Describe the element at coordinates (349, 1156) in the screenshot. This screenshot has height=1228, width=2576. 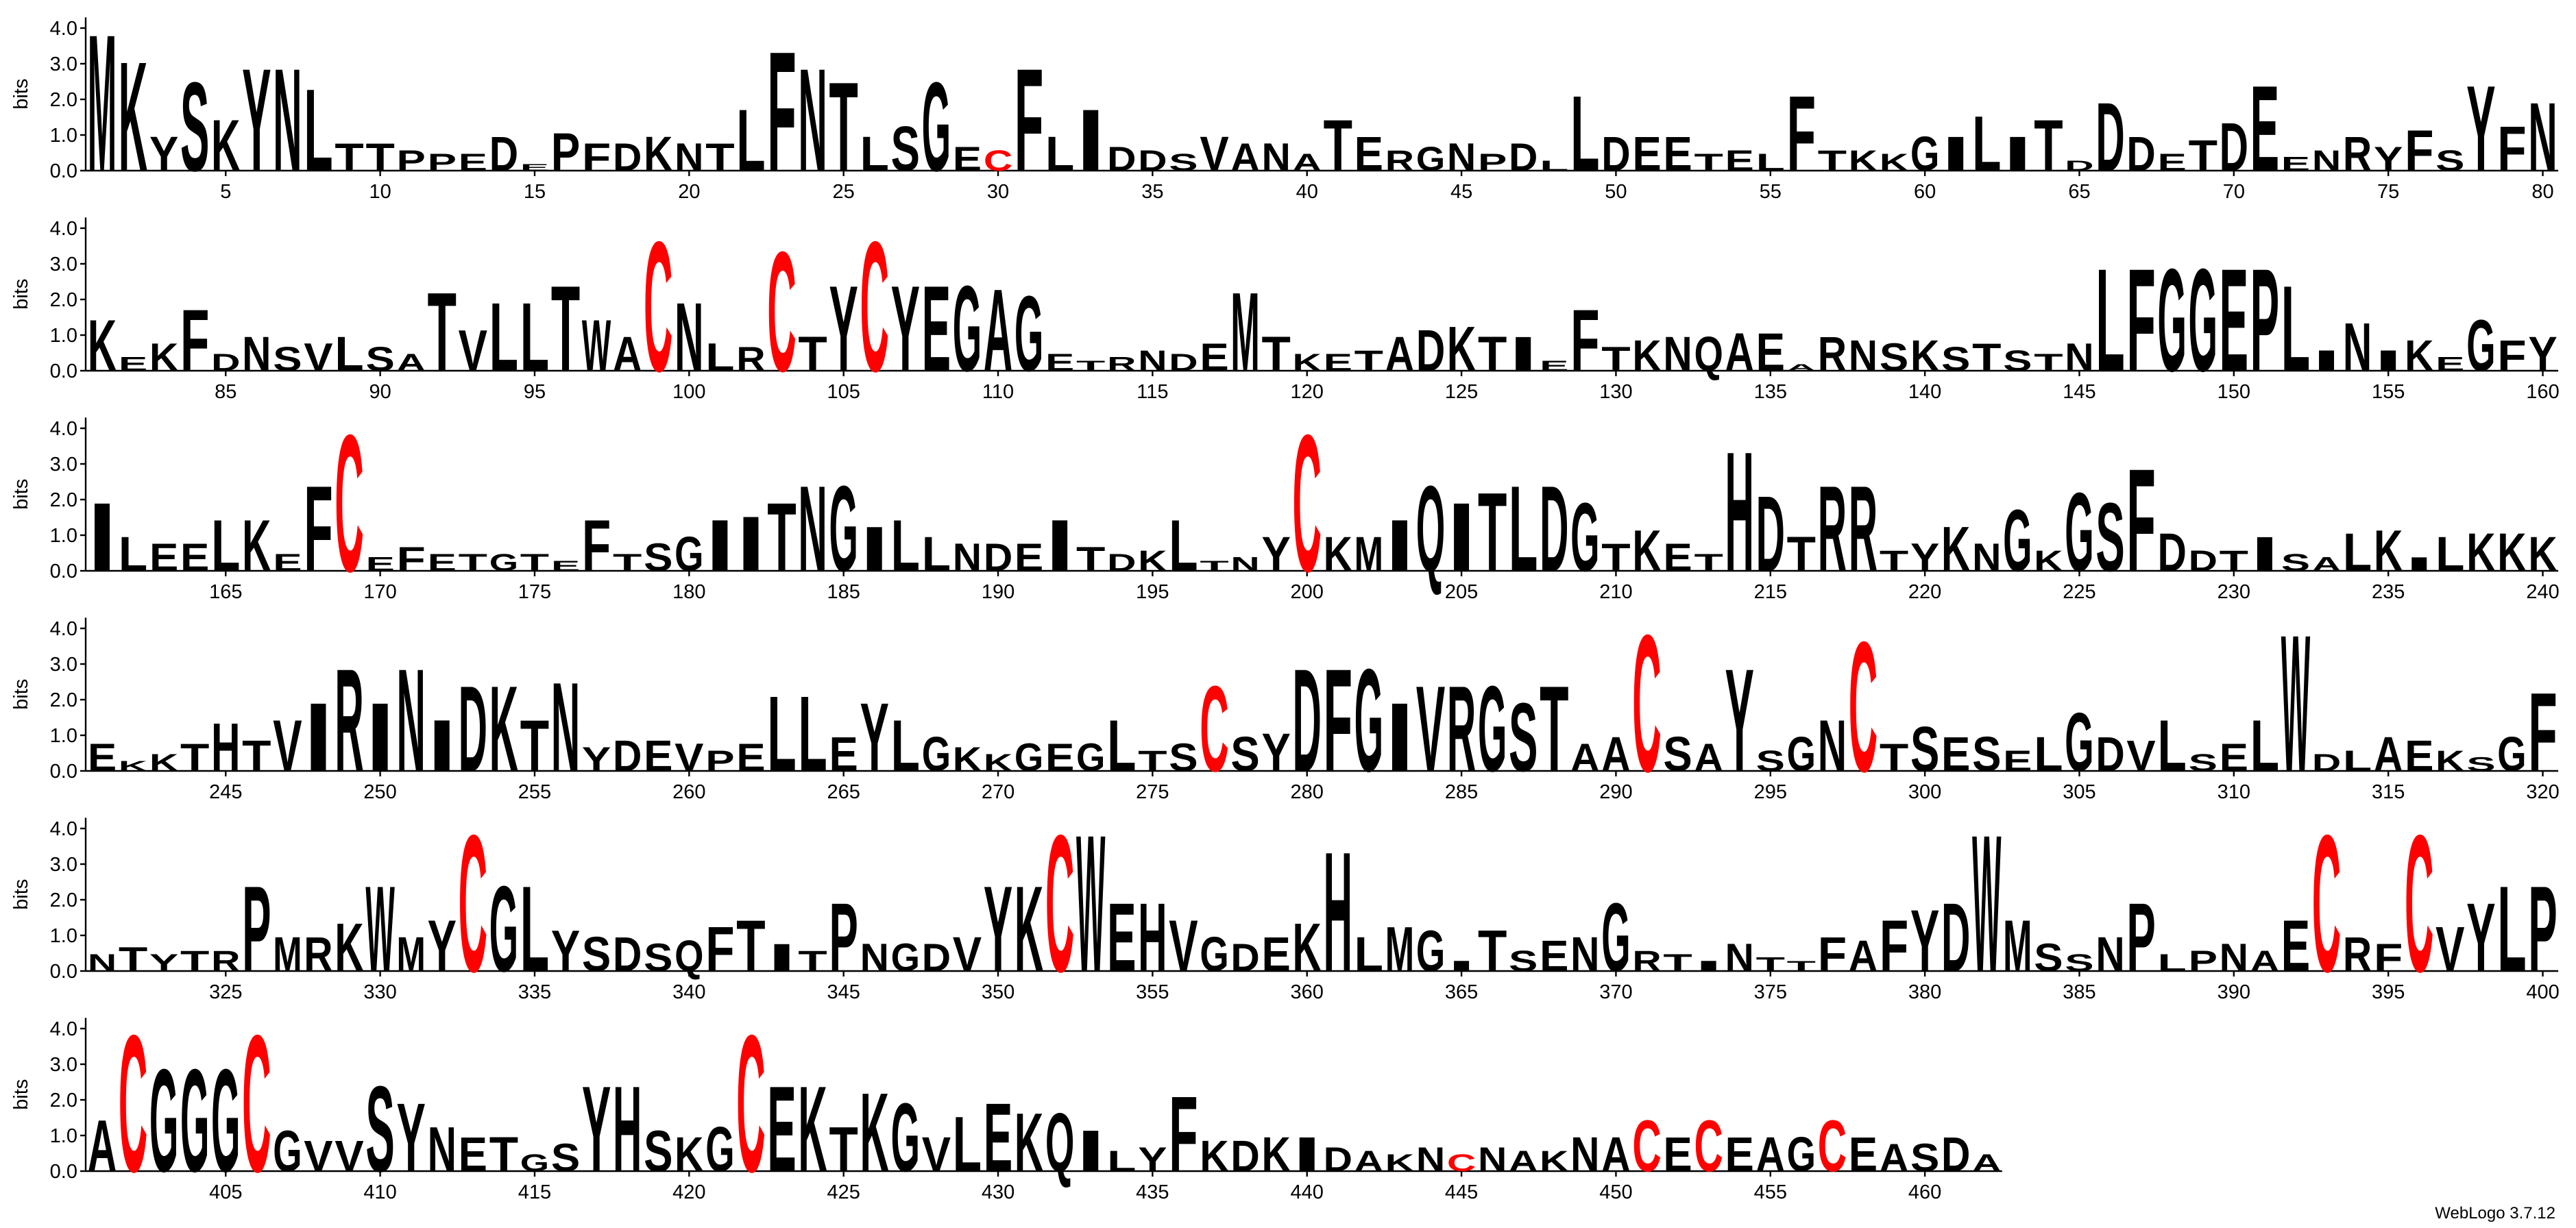
I see `logo-letter: V` at that location.